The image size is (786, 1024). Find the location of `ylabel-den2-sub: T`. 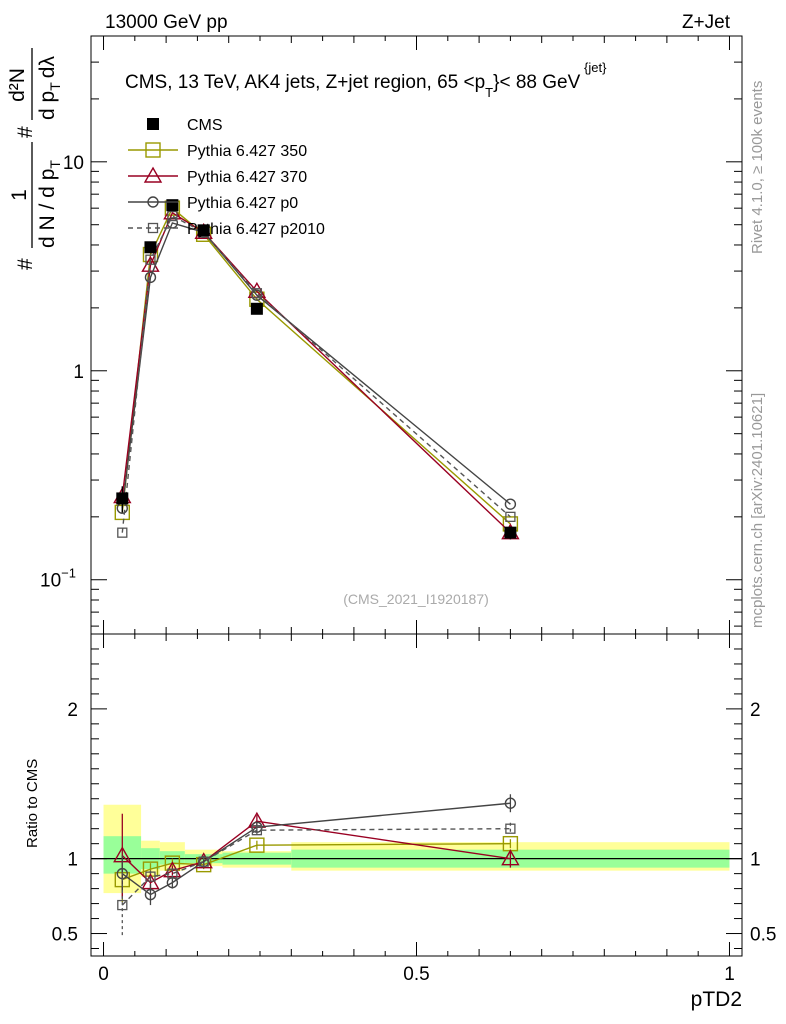

ylabel-den2-sub: T is located at coordinates (55, 86).